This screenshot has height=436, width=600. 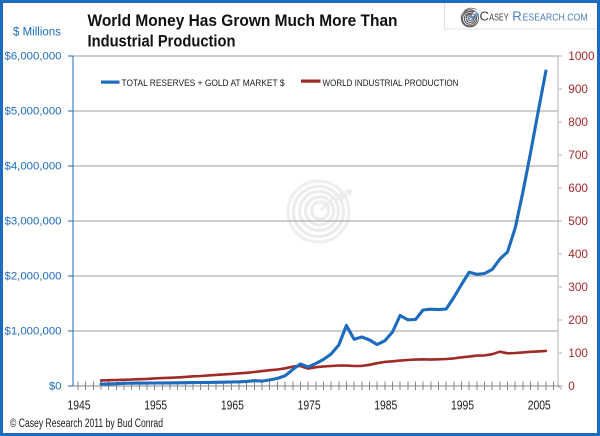 I want to click on svg-text: $6,000,000, so click(x=32, y=57).